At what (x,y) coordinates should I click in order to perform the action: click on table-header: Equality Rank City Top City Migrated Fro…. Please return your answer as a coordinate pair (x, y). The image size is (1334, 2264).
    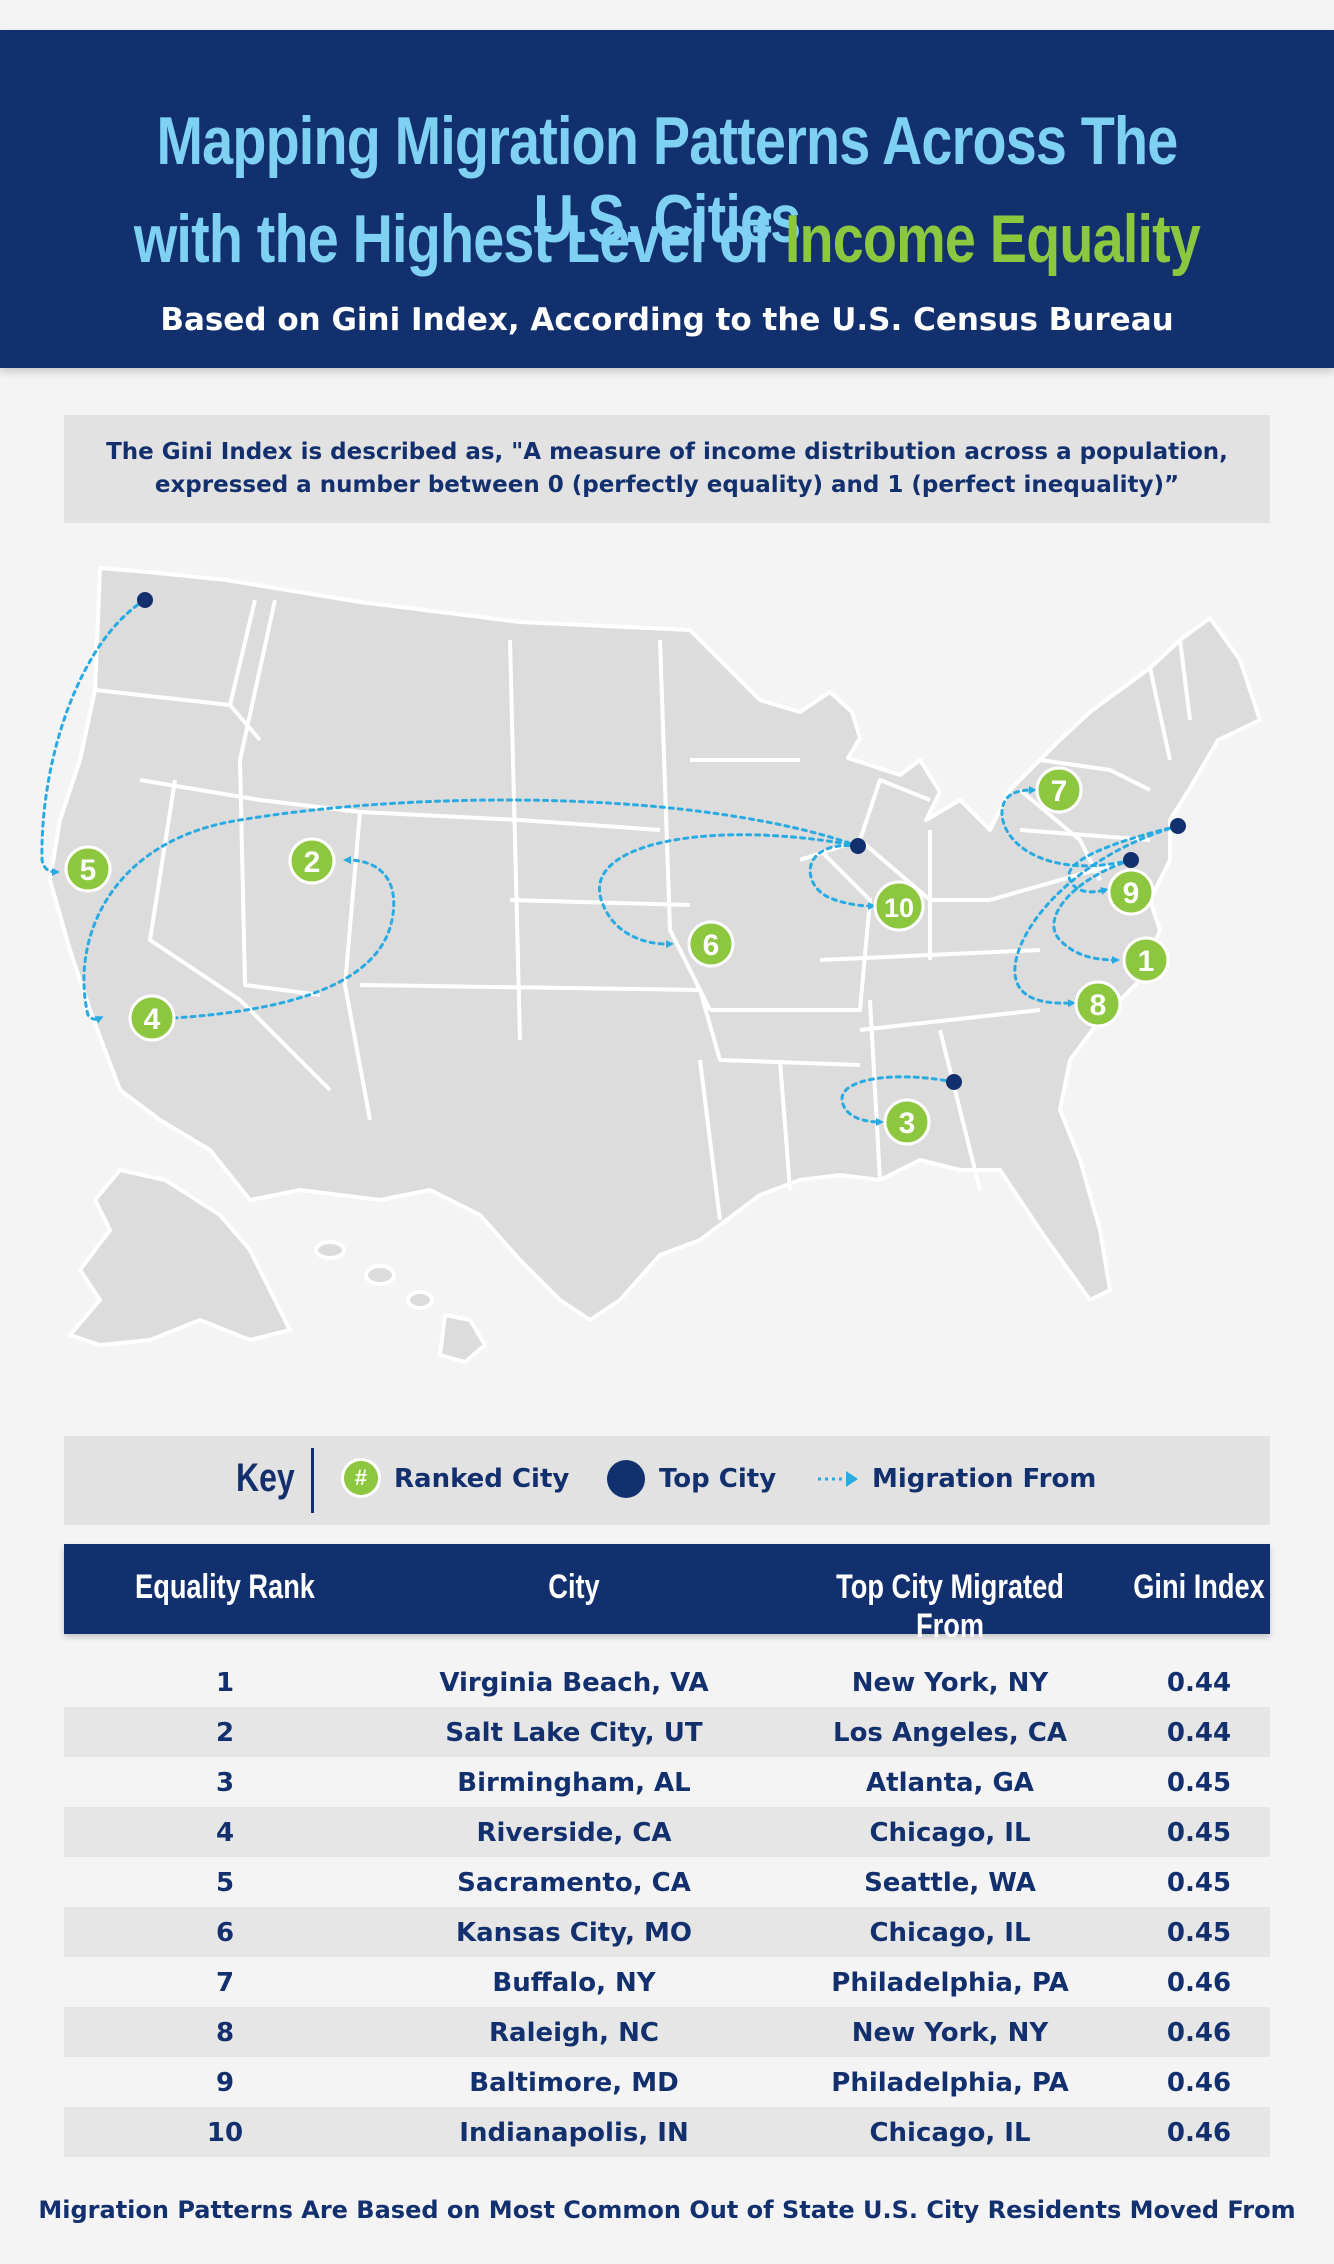
    Looking at the image, I should click on (667, 1594).